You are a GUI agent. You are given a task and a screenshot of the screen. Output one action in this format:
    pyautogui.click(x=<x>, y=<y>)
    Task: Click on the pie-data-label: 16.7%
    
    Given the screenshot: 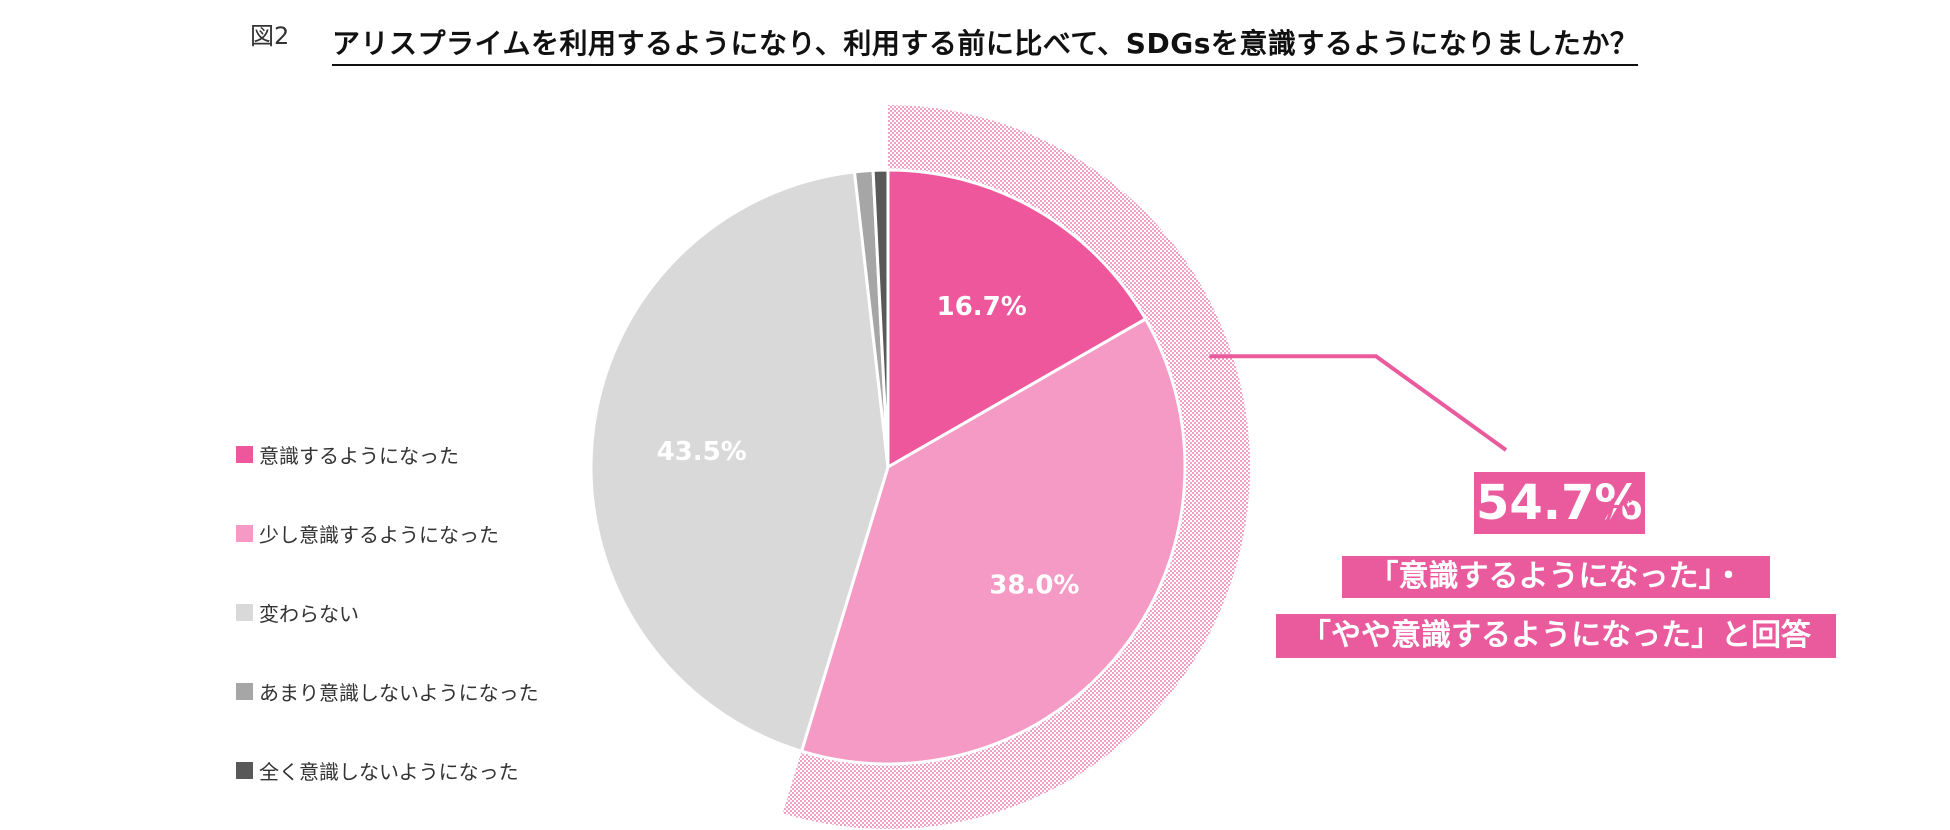 What is the action you would take?
    pyautogui.click(x=982, y=307)
    